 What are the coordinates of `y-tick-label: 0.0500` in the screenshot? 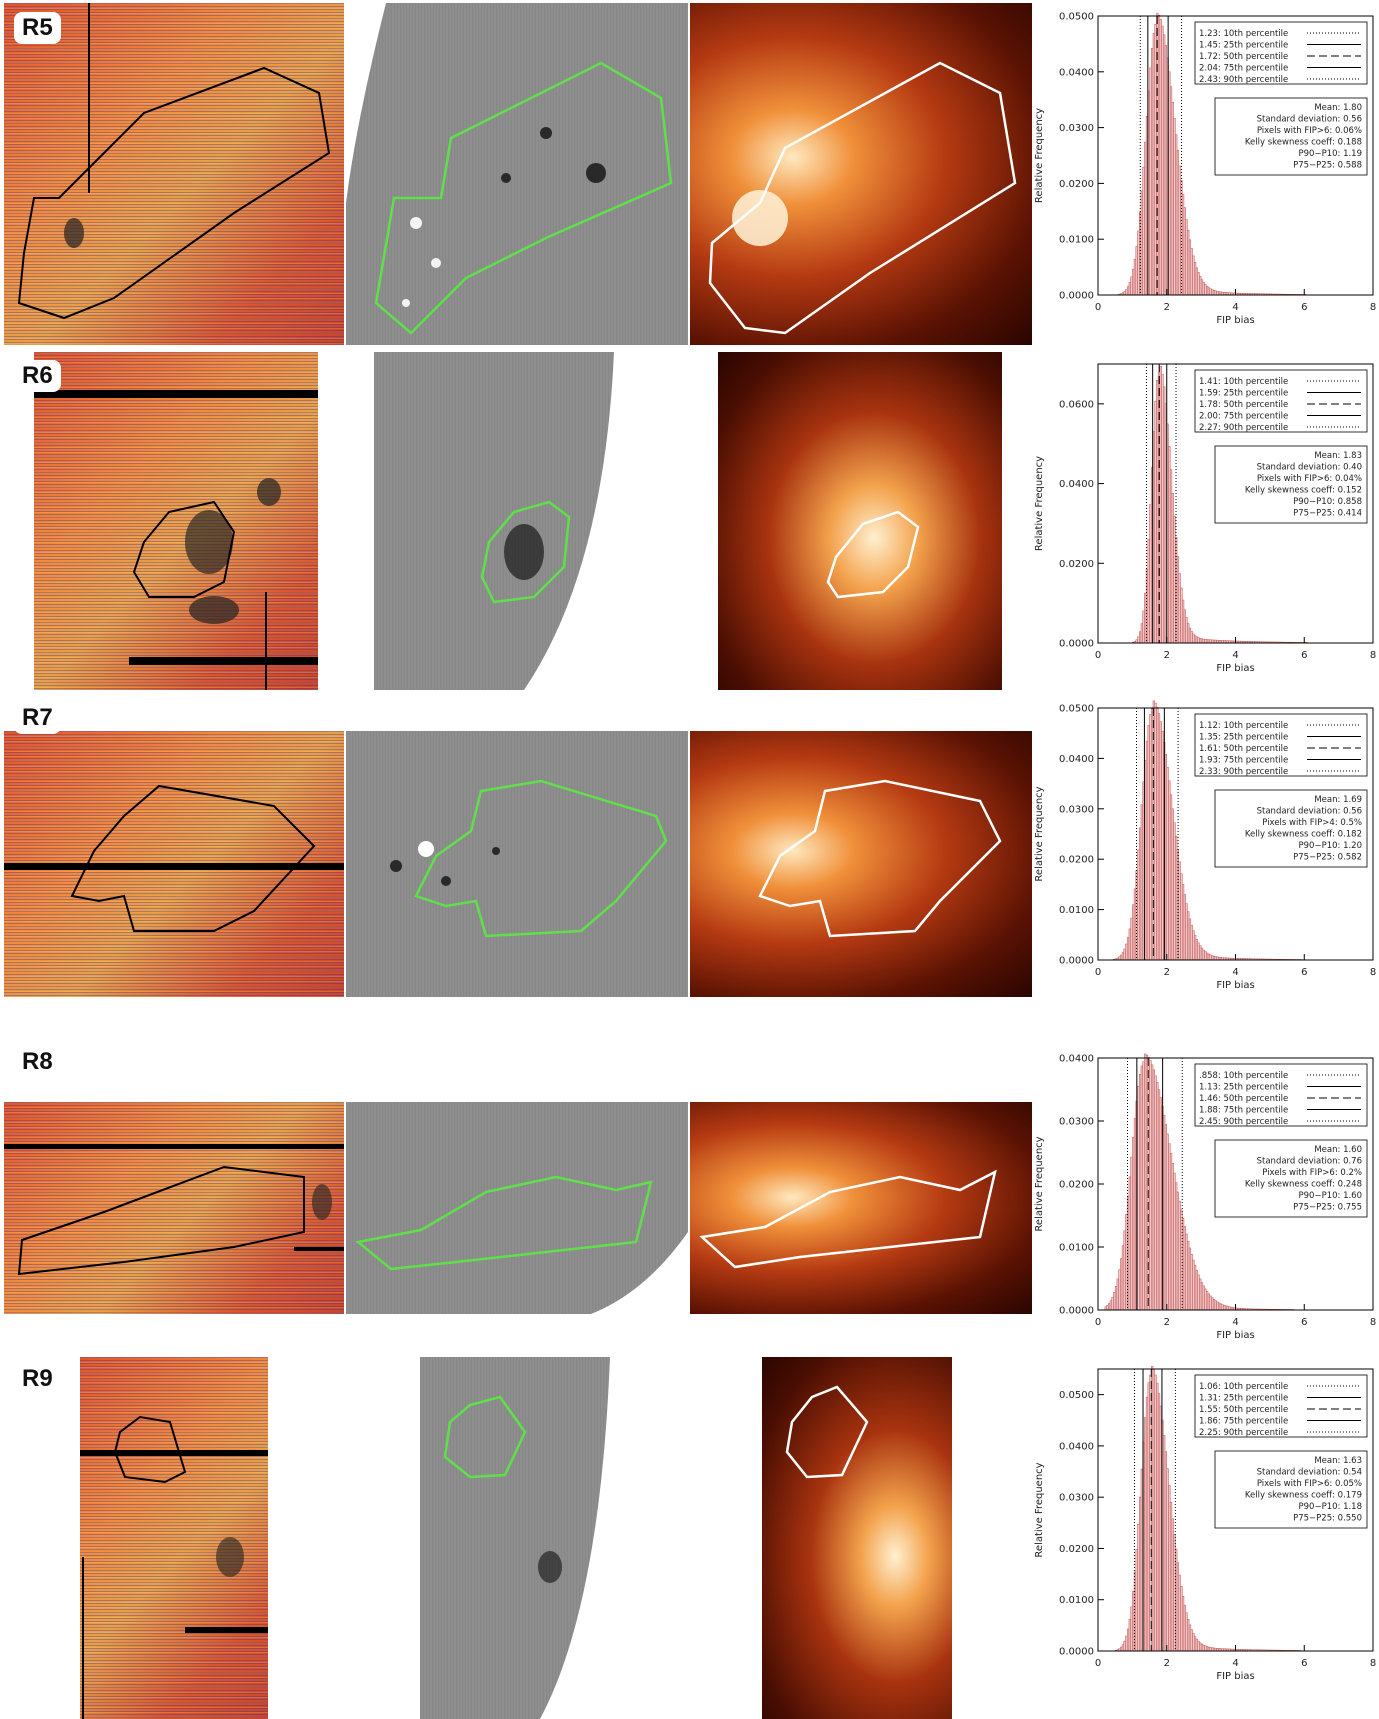 It's located at (1076, 1395).